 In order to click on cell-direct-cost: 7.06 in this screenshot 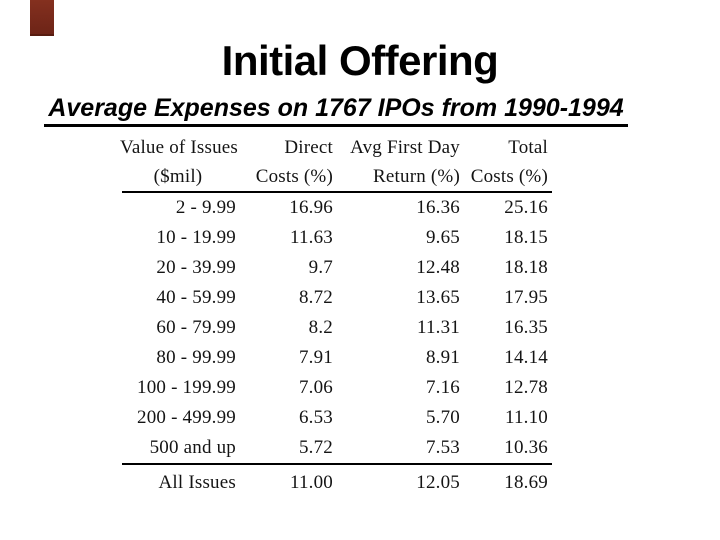, I will do `click(315, 387)`.